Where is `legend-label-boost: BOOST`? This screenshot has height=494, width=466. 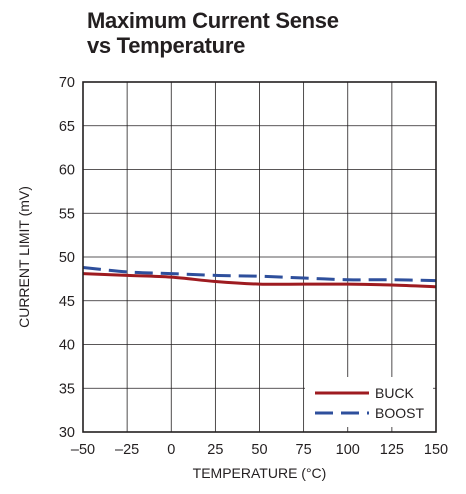 legend-label-boost: BOOST is located at coordinates (399, 413).